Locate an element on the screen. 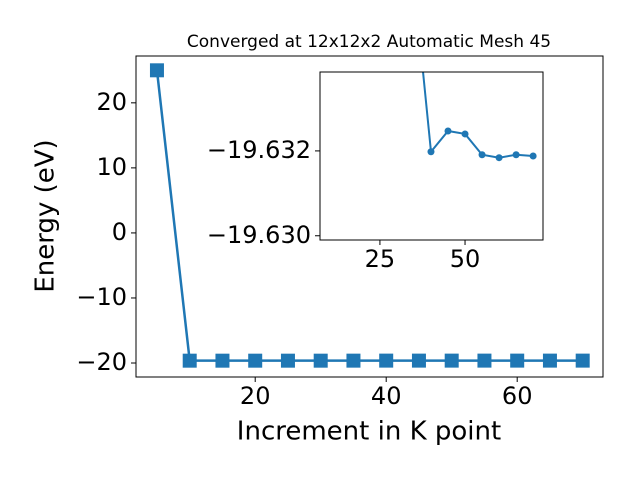 This screenshot has height=484, width=640. x-tick-label: 25 is located at coordinates (380, 259).